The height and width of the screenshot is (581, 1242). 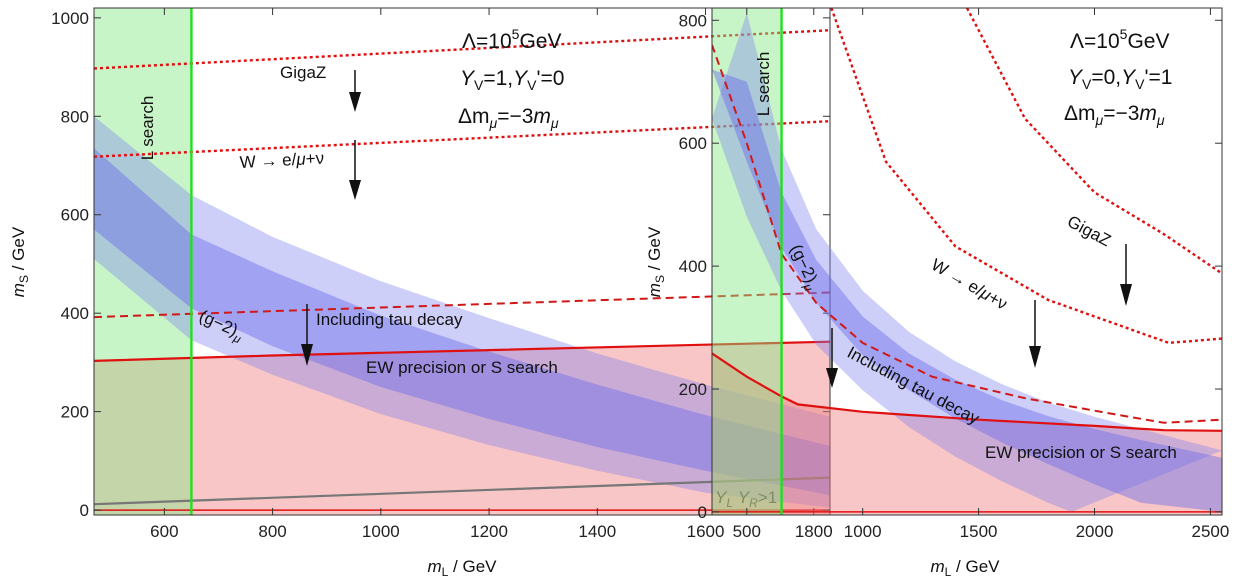 I want to click on right-gigaz-arrowhead, so click(x=1126, y=295).